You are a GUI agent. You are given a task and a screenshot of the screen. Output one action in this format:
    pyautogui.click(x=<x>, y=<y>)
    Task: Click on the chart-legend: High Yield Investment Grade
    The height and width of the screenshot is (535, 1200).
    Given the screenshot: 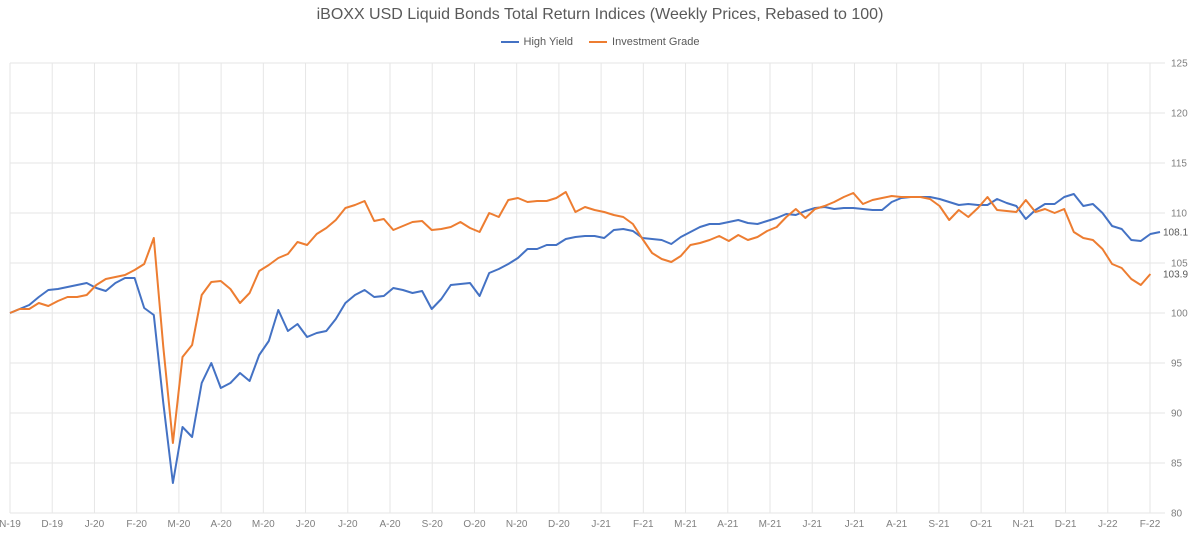 What is the action you would take?
    pyautogui.click(x=600, y=42)
    